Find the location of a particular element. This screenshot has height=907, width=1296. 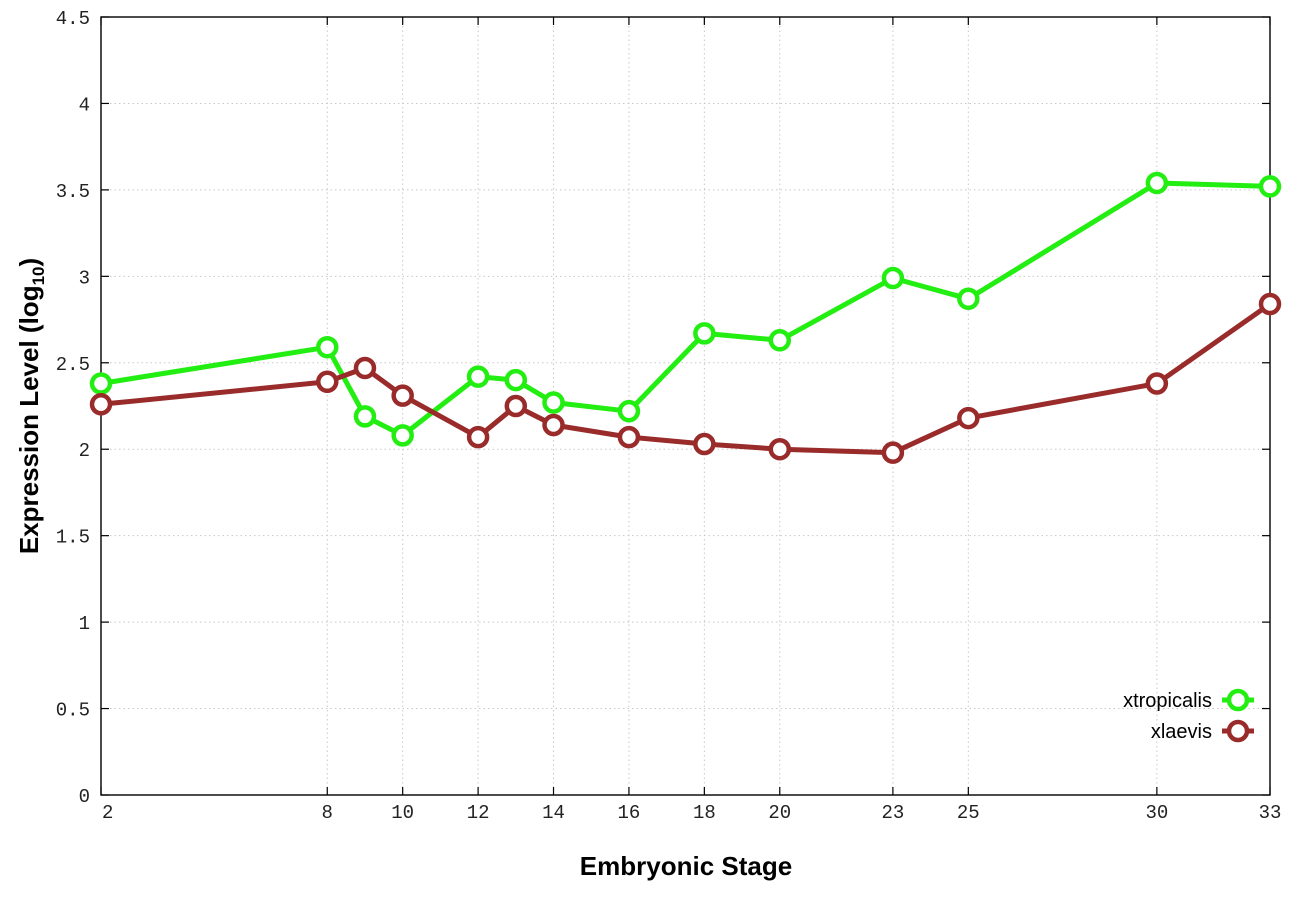

x-tick-label: 14 is located at coordinates (553, 813).